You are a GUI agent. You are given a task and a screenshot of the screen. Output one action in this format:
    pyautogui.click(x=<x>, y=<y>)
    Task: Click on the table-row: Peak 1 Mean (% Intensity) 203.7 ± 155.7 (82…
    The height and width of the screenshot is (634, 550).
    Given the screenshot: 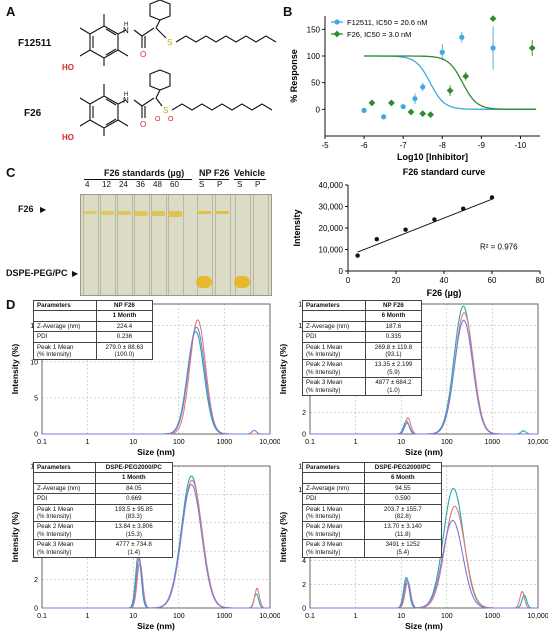 What is the action you would take?
    pyautogui.click(x=372, y=513)
    